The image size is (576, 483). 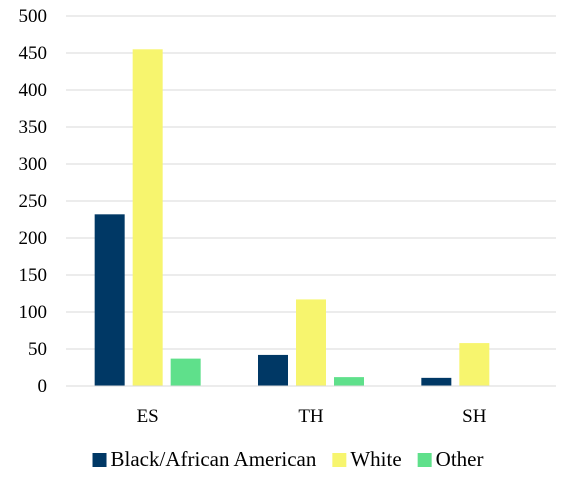 I want to click on bar-th-other, so click(x=349, y=381).